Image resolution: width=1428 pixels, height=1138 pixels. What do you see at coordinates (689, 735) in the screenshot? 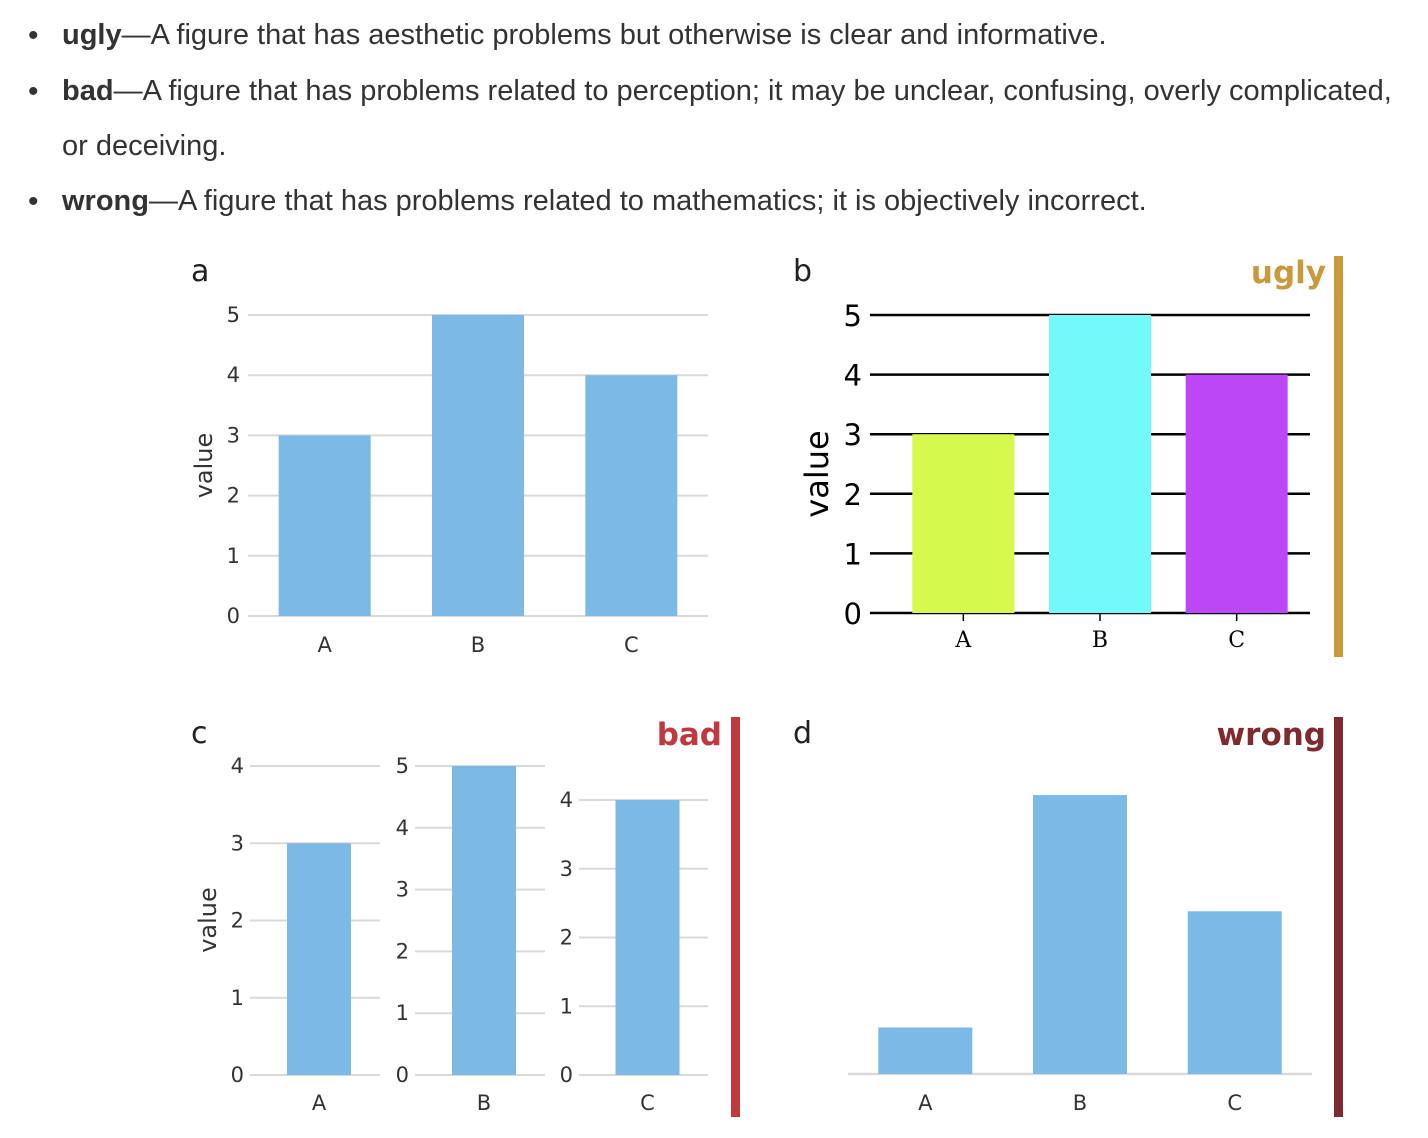
I see `verdict-label-bad: bad` at bounding box center [689, 735].